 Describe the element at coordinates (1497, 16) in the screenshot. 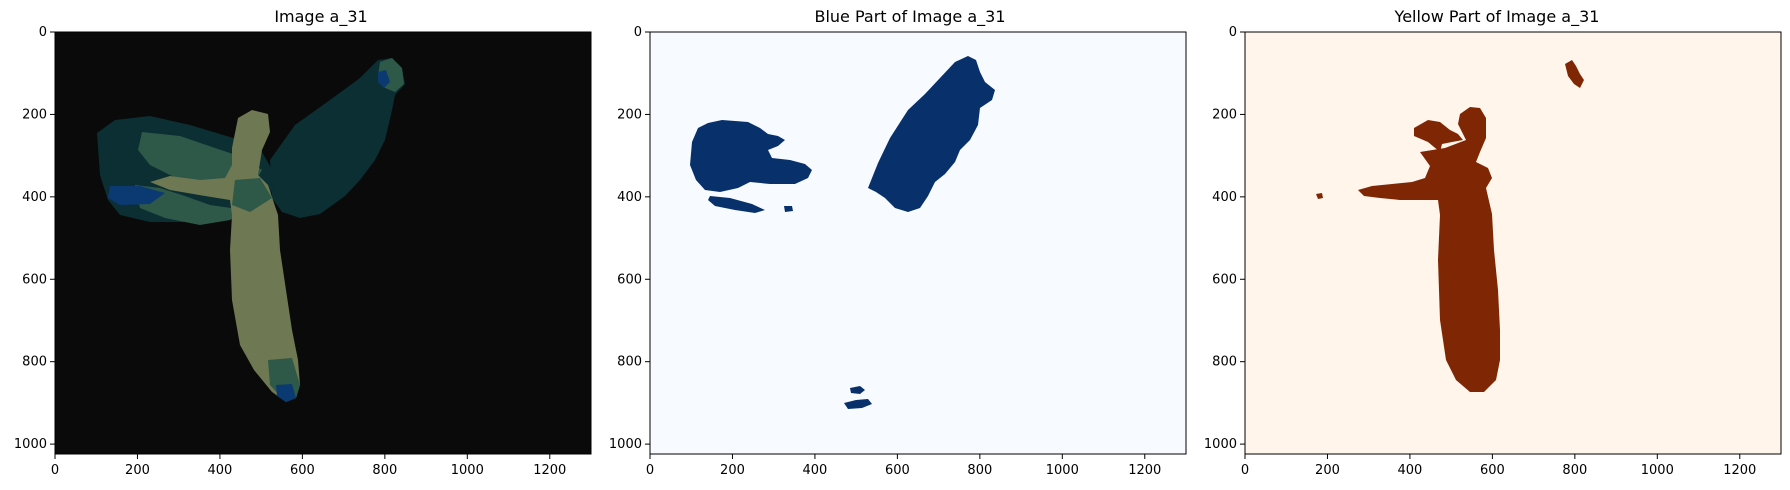

I see `panel-title-yellow: Yellow Part of Image a_31` at that location.